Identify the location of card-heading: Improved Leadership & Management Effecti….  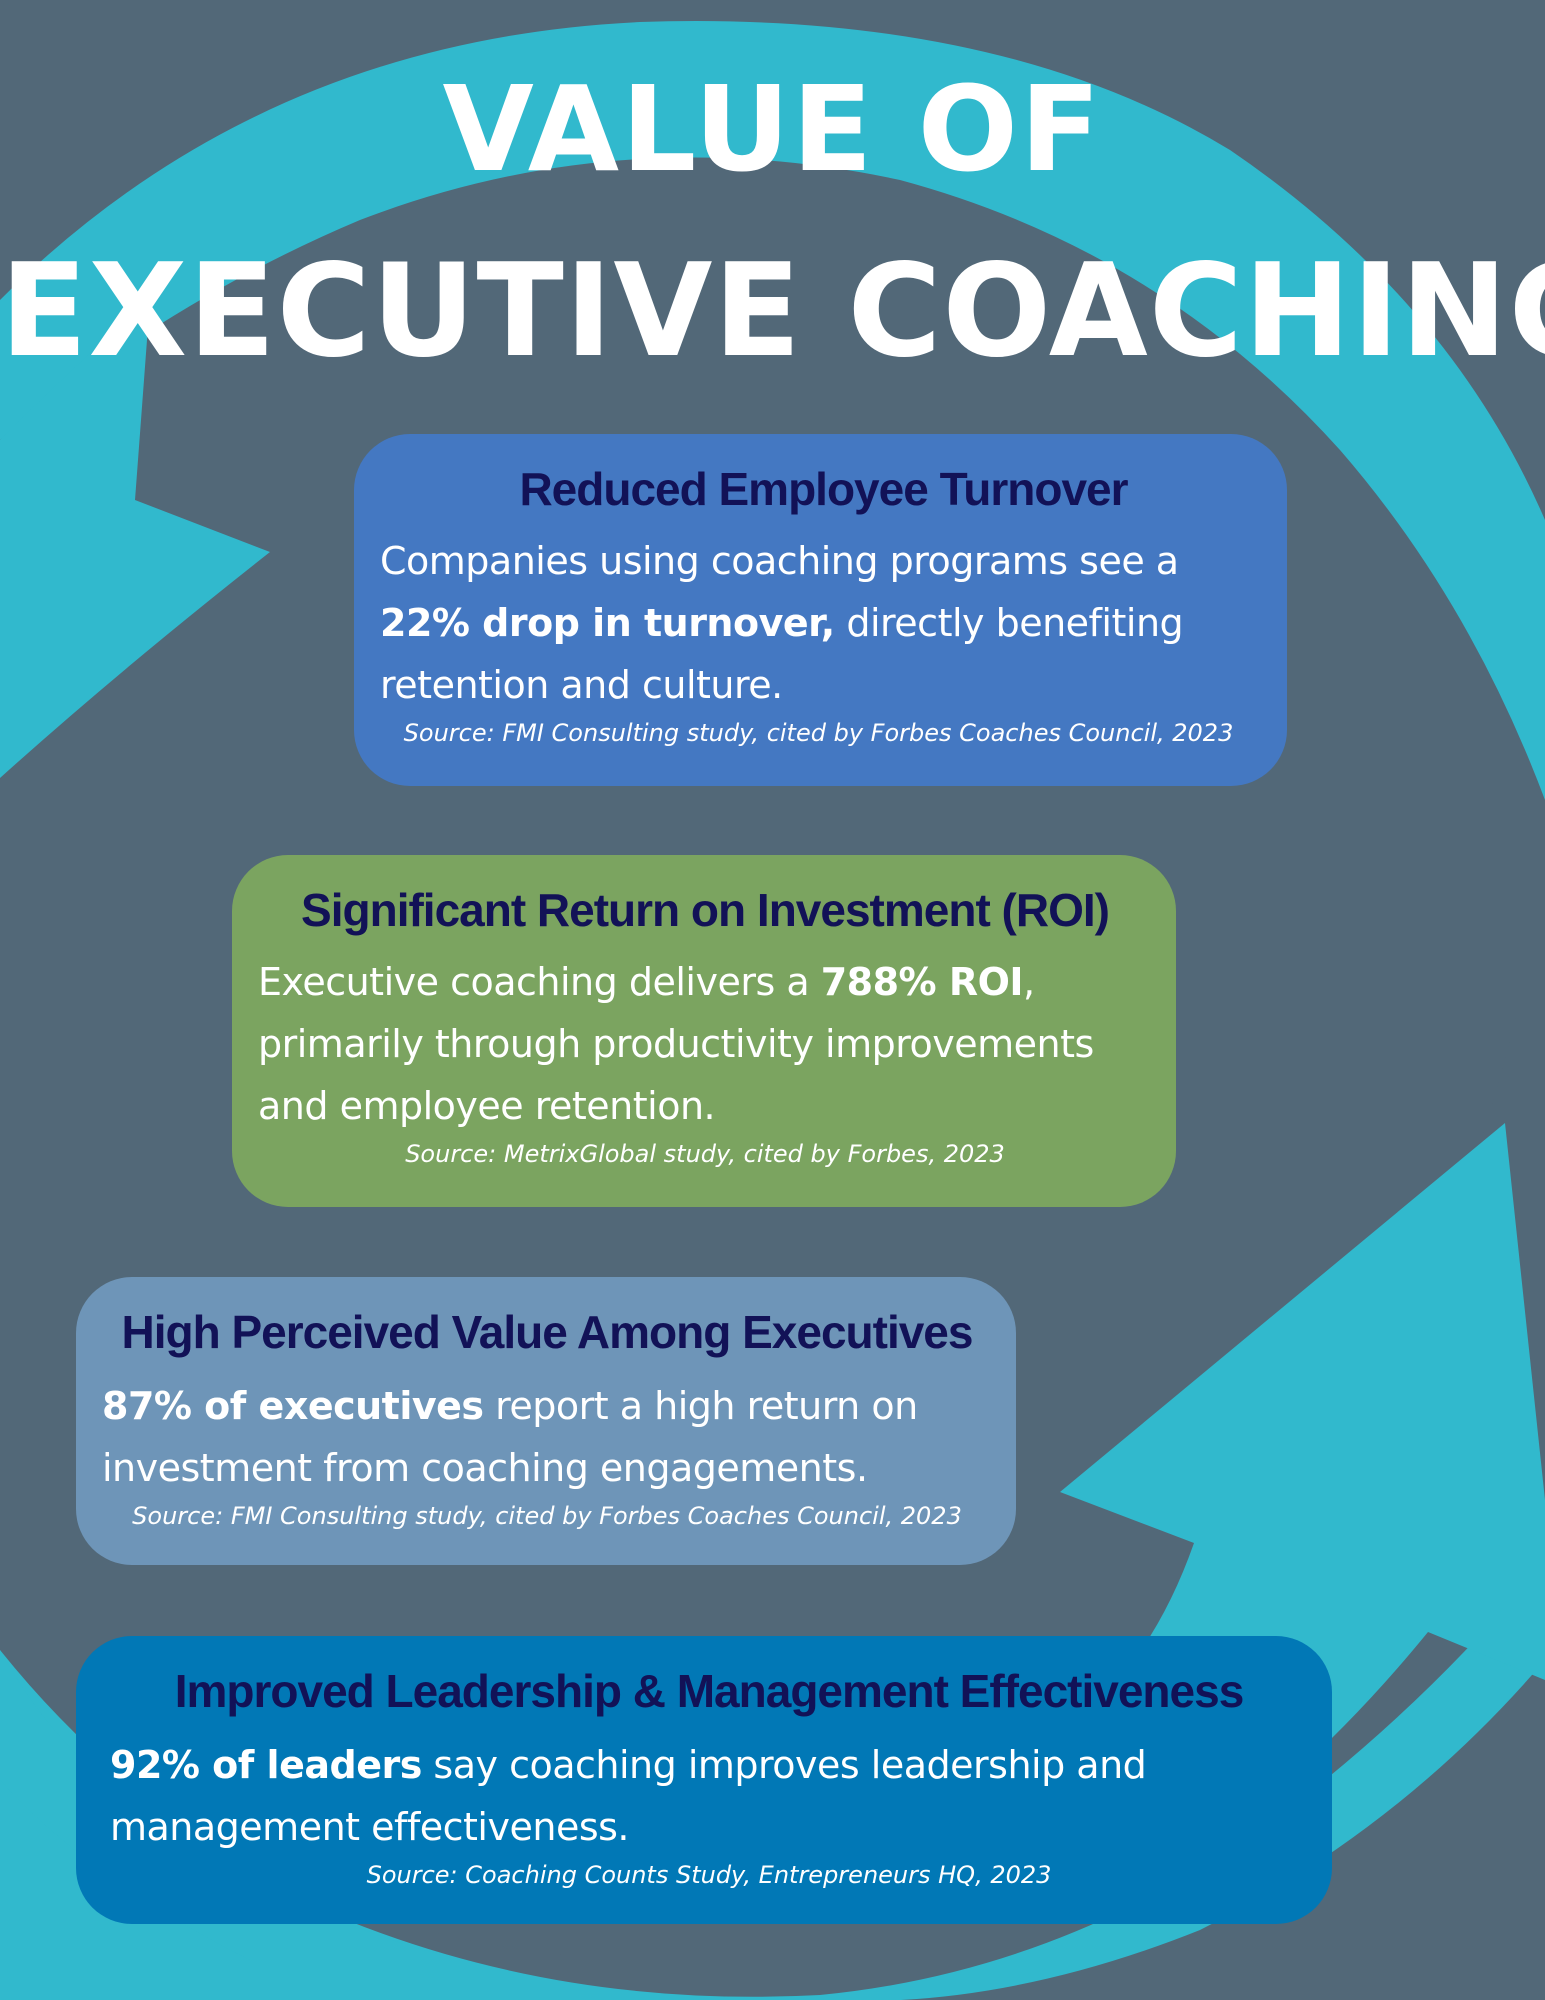
(709, 1691).